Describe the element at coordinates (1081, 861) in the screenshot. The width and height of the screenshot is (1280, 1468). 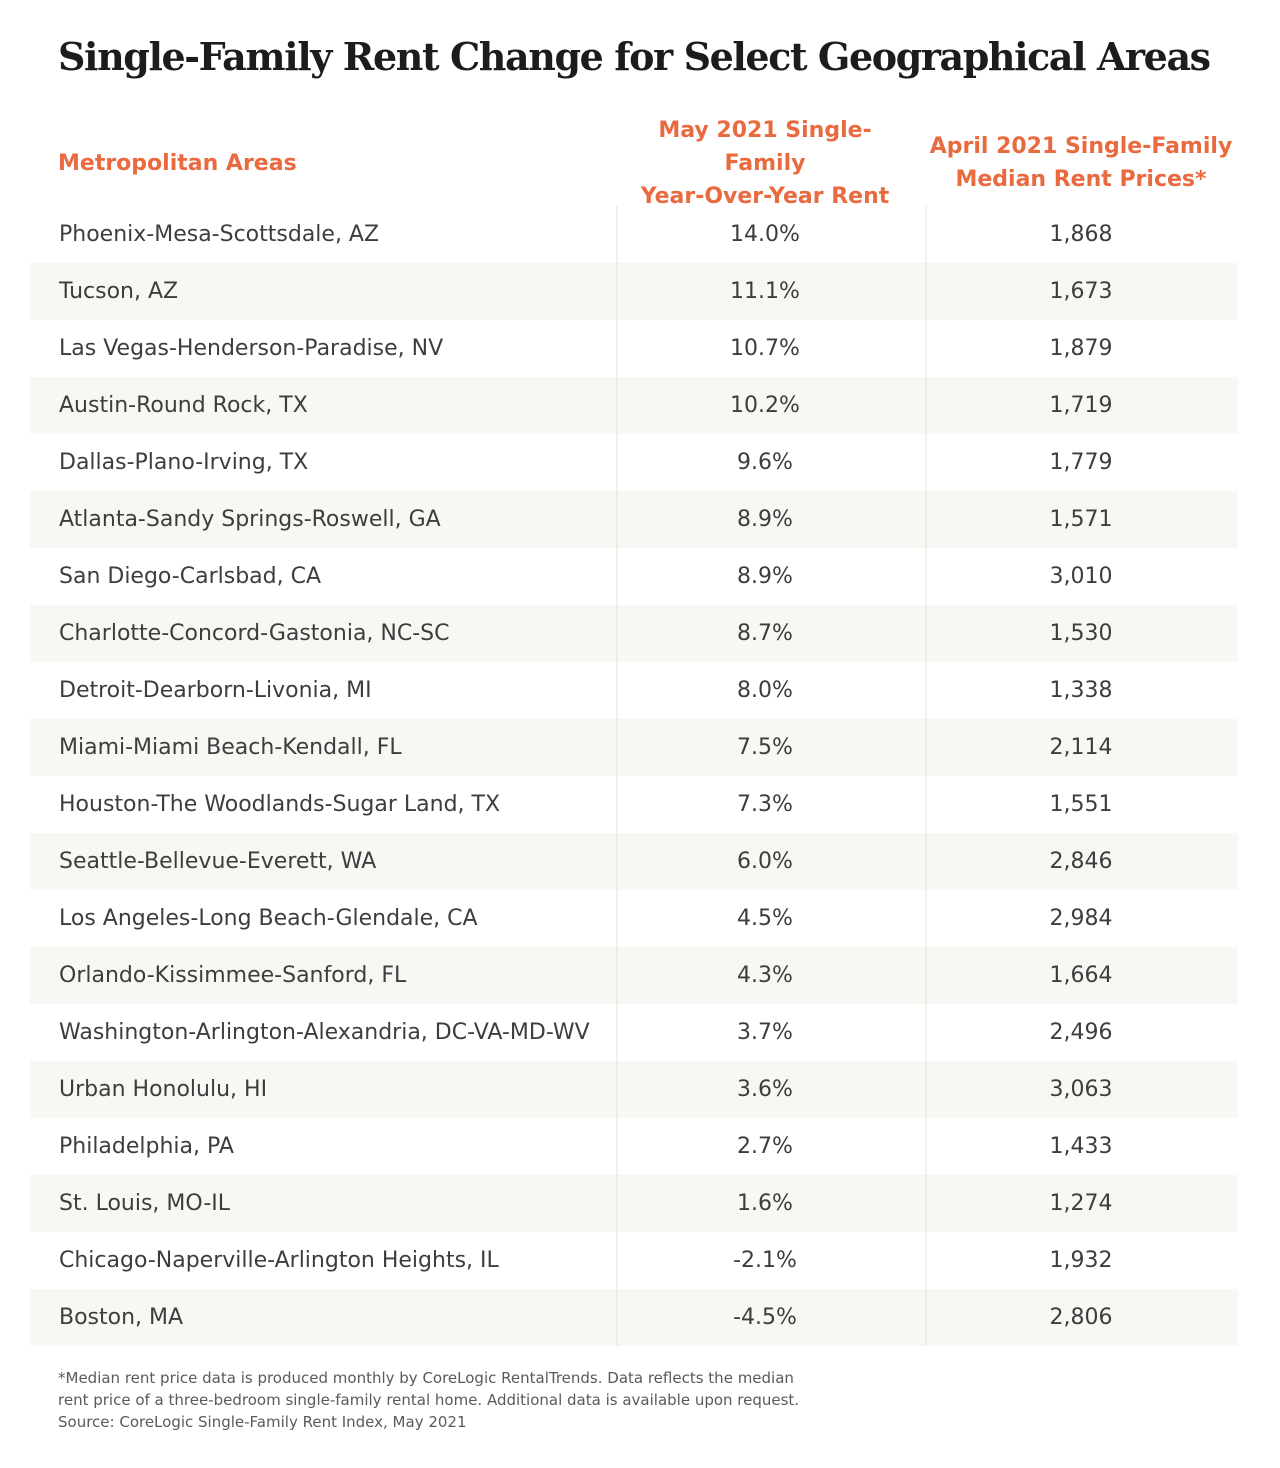
I see `median-rent-cell: 2,846` at that location.